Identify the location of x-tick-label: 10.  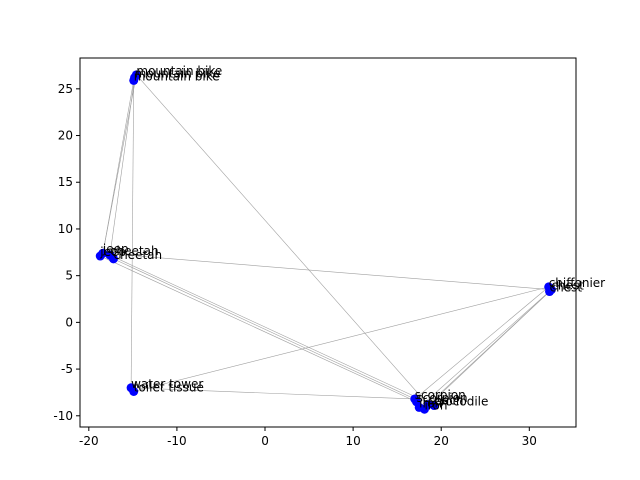
(352, 441).